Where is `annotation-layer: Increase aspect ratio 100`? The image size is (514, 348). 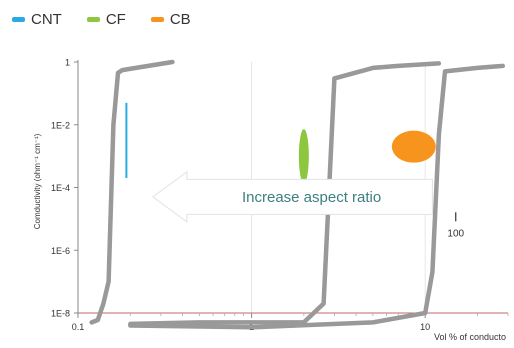
annotation-layer: Increase aspect ratio 100 is located at coordinates (308, 204).